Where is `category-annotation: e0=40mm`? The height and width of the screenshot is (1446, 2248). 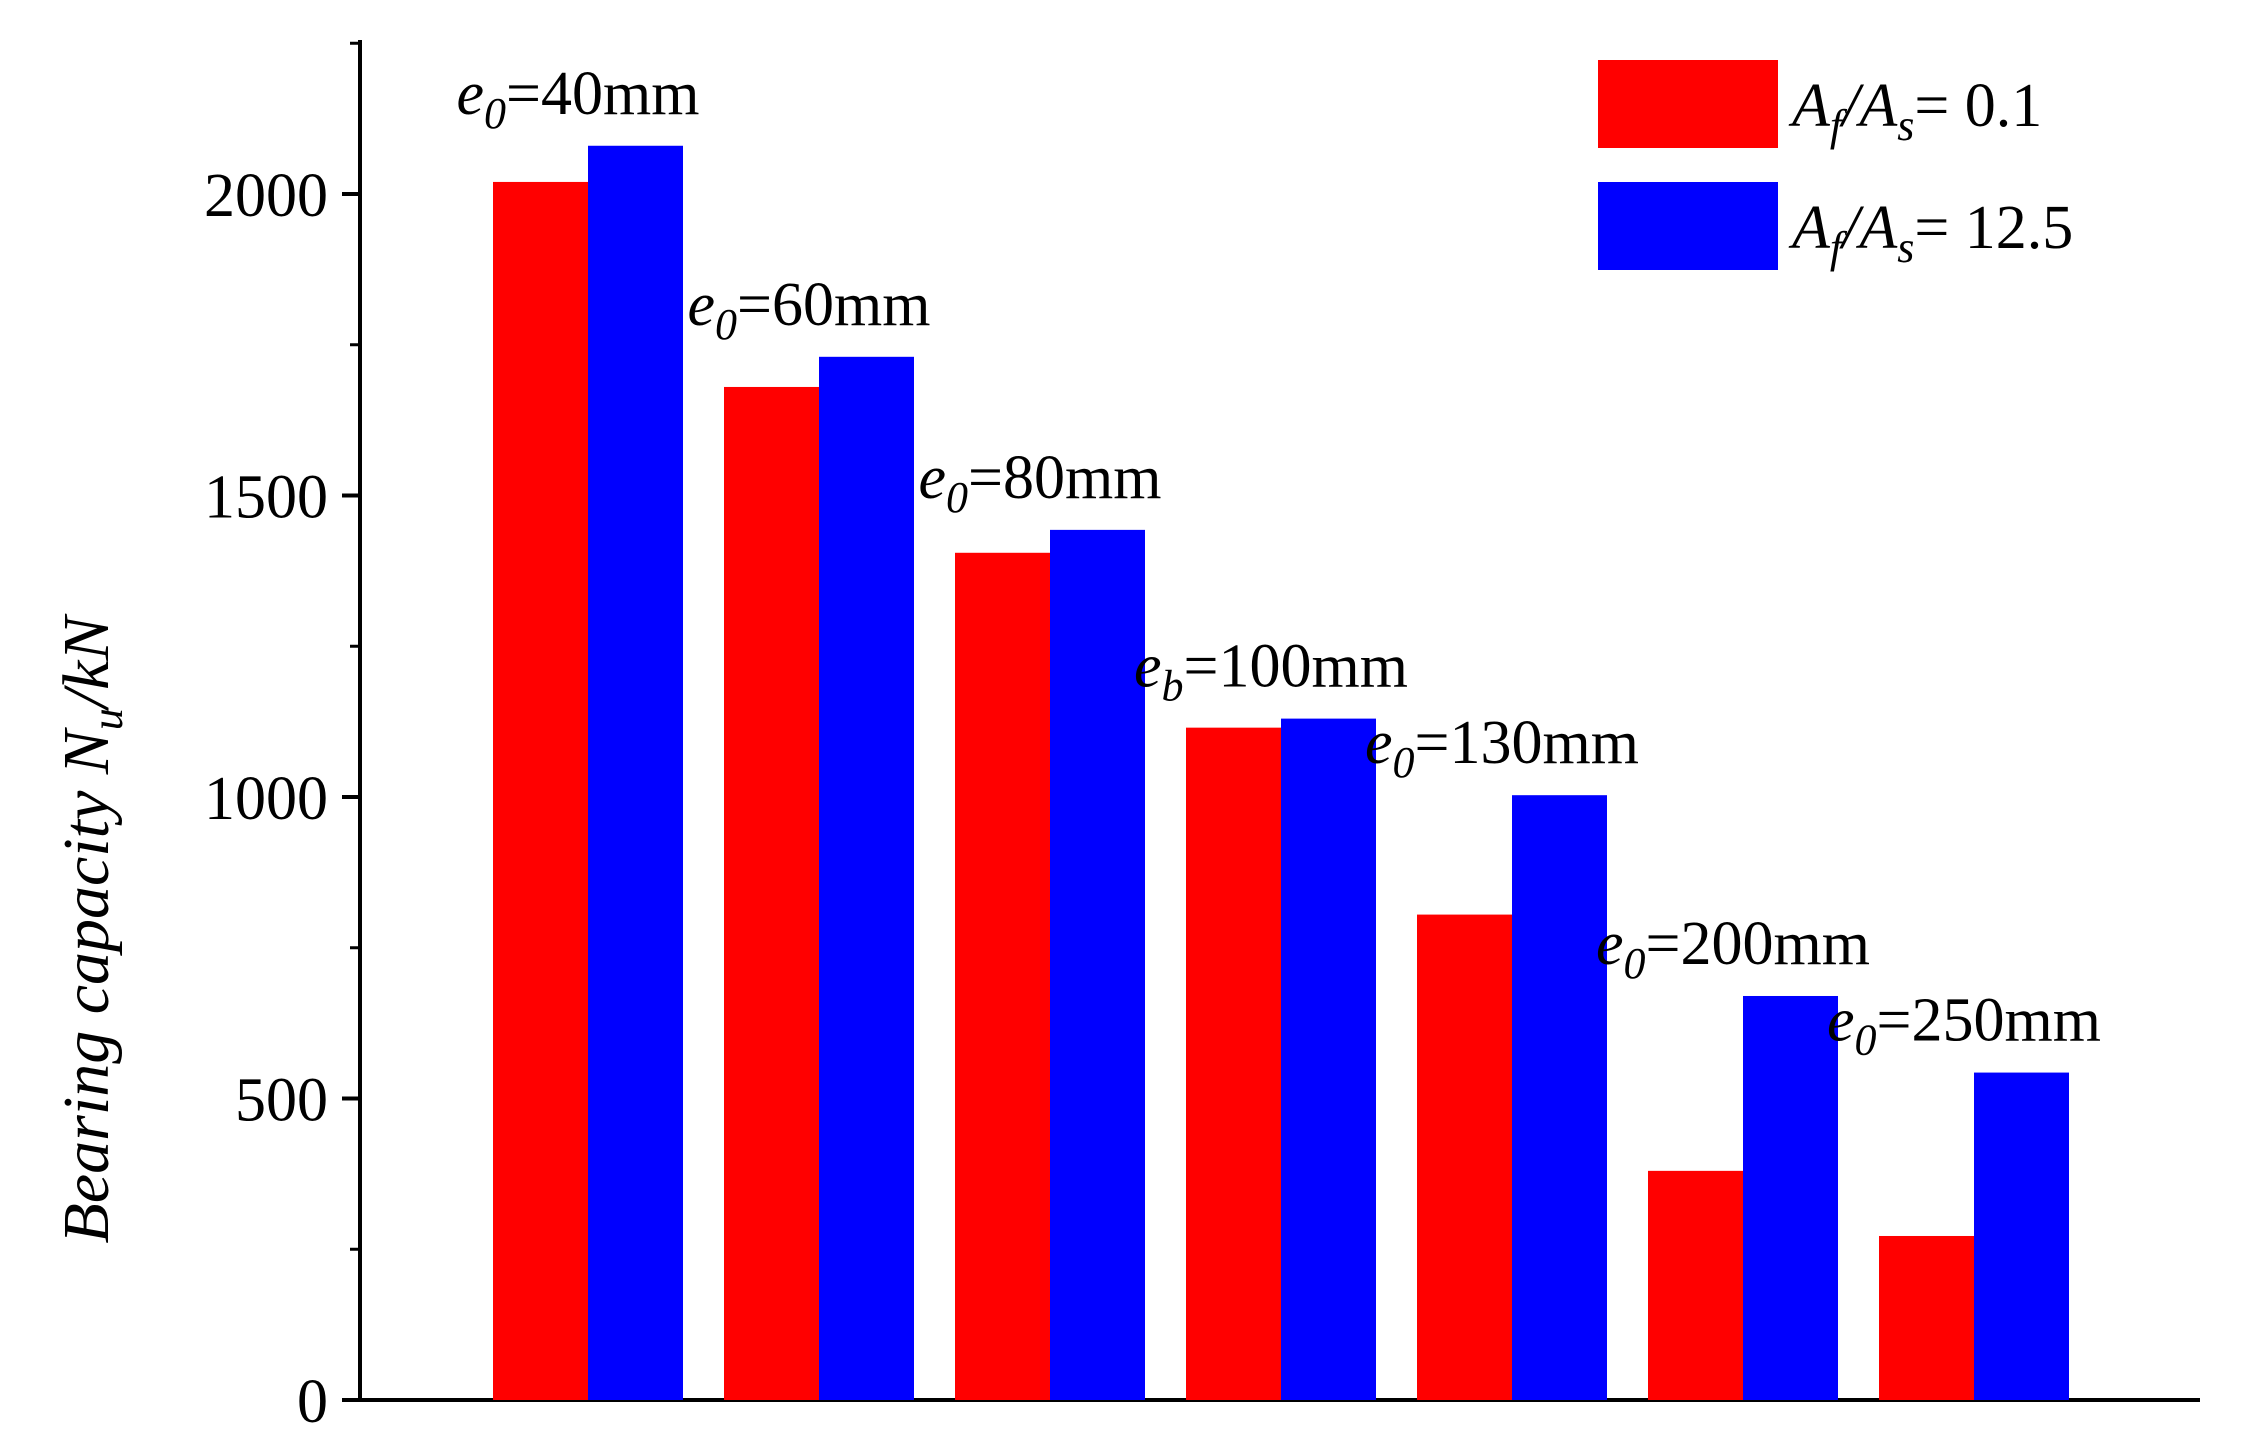
category-annotation: e0=40mm is located at coordinates (578, 99).